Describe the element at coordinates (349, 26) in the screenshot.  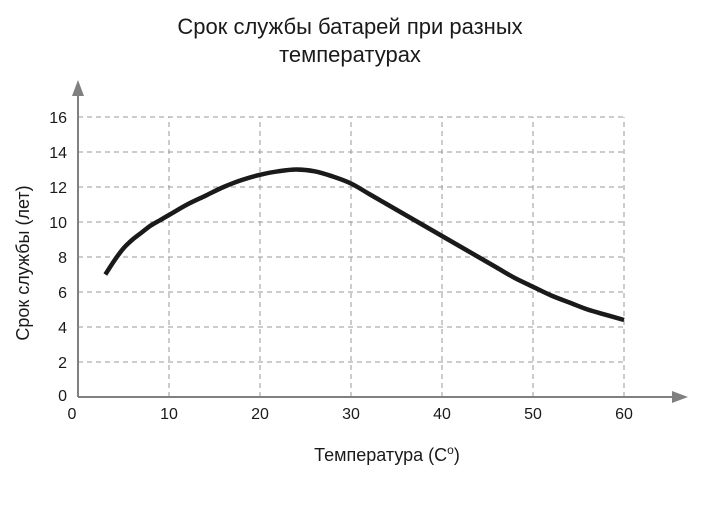
I see `chart-title-line-1: Срок службы батарей при разных` at that location.